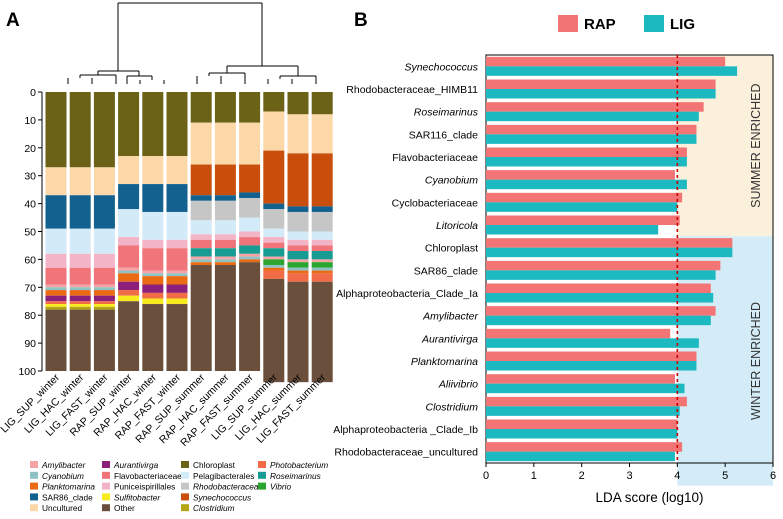 The image size is (783, 519). Describe the element at coordinates (773, 476) in the screenshot. I see `x-tick-label: 6` at that location.